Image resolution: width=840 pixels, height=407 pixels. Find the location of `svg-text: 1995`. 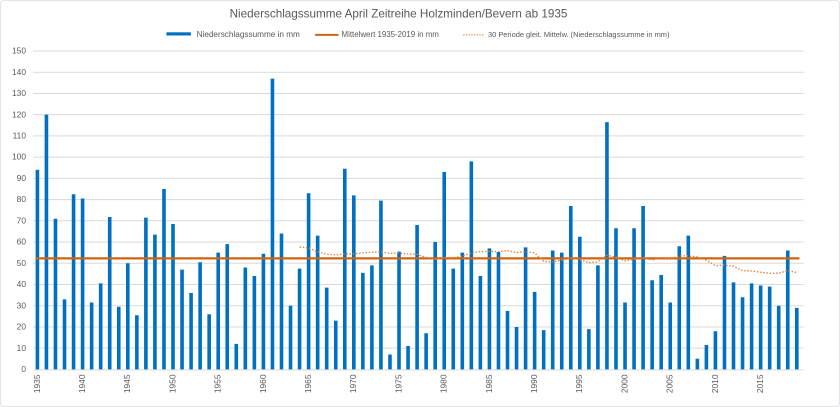

svg-text: 1995 is located at coordinates (579, 383).